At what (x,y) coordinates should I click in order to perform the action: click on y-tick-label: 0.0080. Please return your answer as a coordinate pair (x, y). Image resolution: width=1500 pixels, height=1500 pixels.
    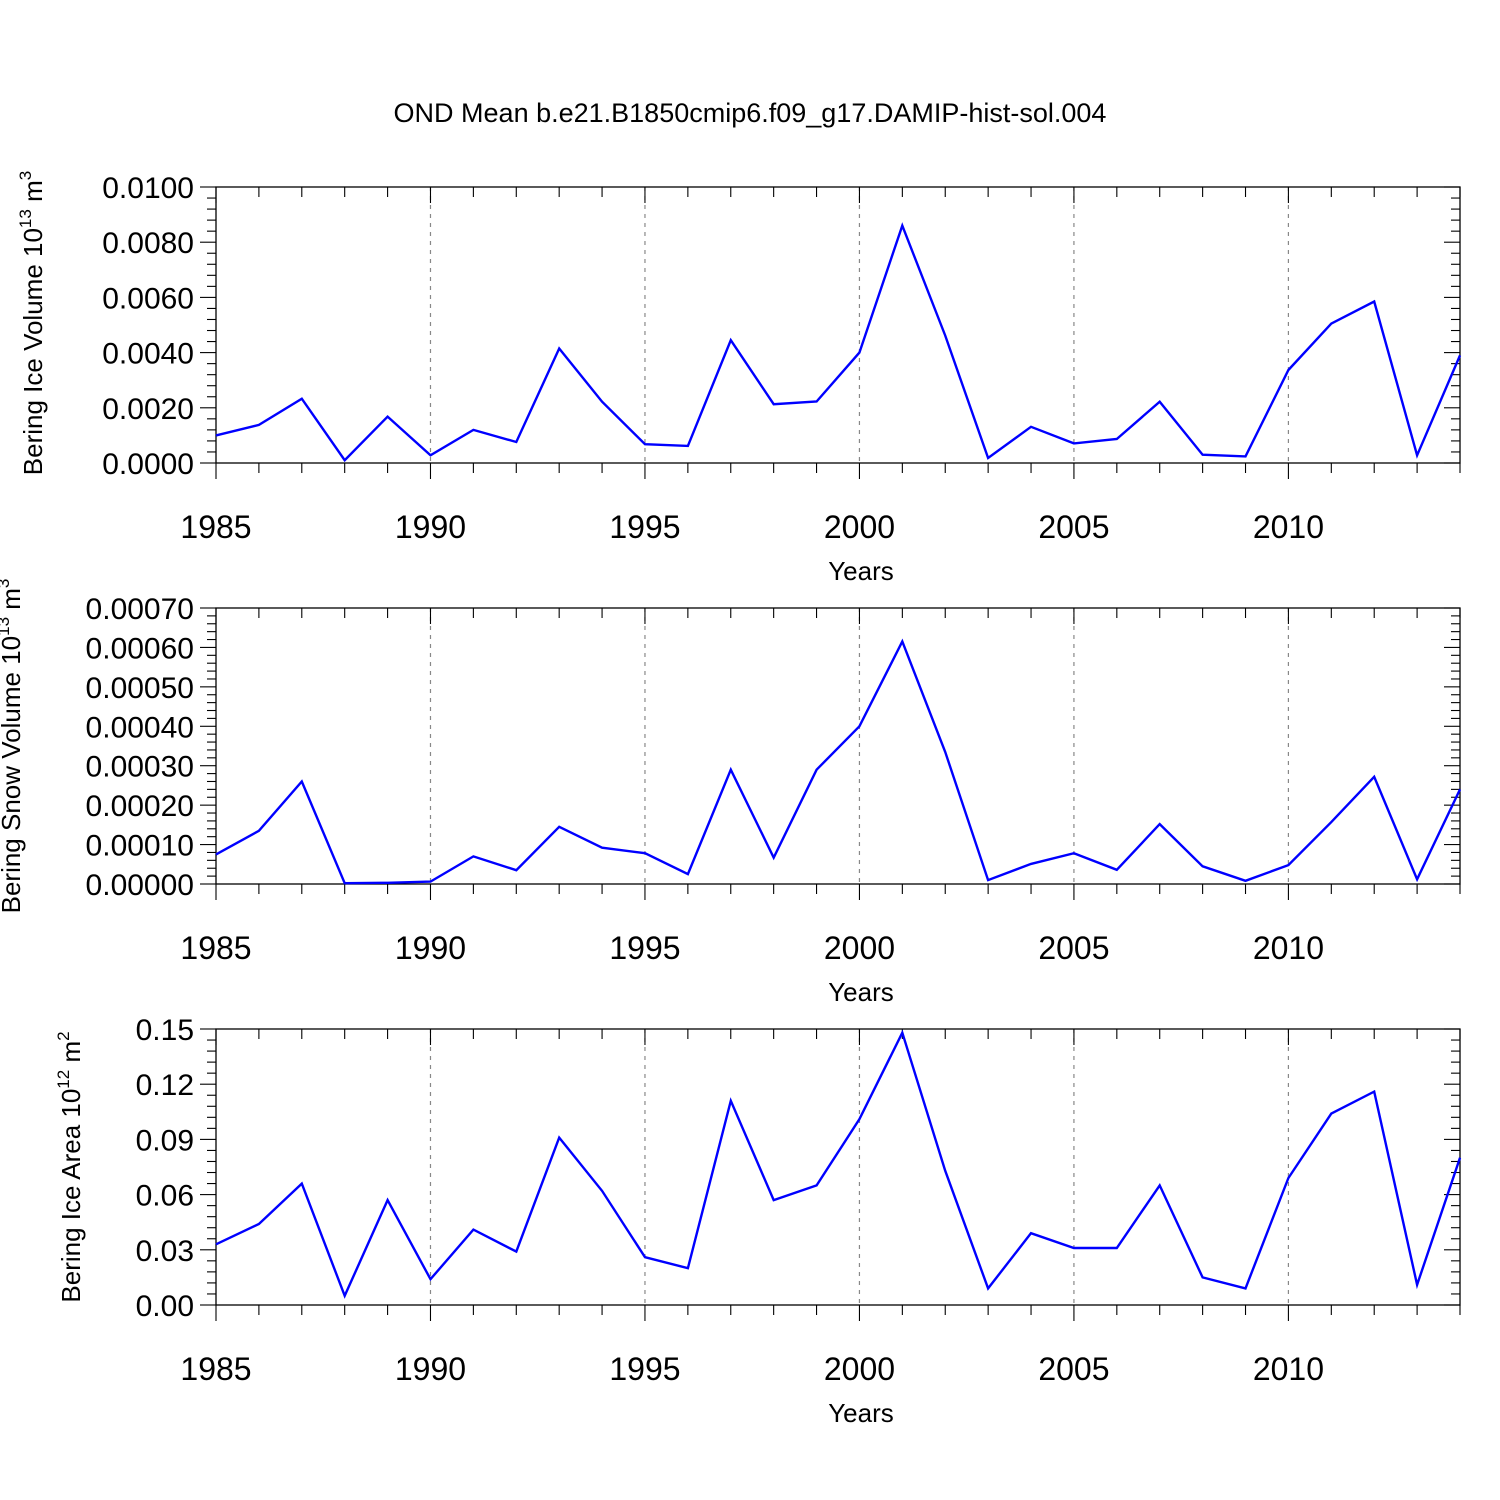
    Looking at the image, I should click on (148, 243).